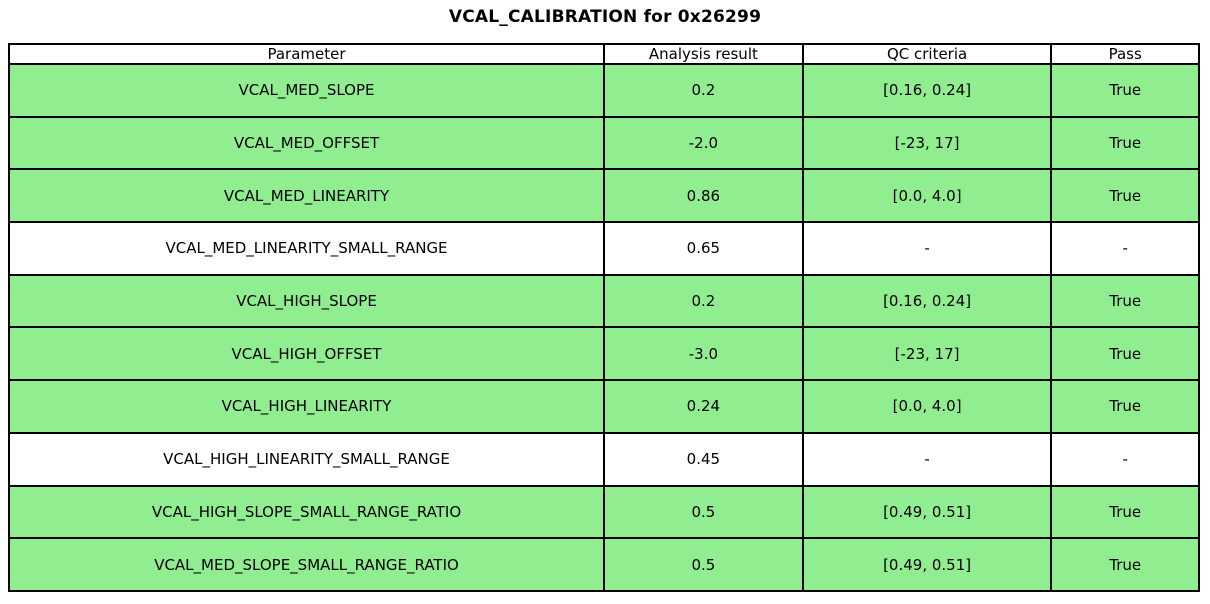 The image size is (1210, 604). I want to click on table-row: VCAL_MED_LINEARITY 0.86 [0.0, 4.0] True, so click(603, 196).